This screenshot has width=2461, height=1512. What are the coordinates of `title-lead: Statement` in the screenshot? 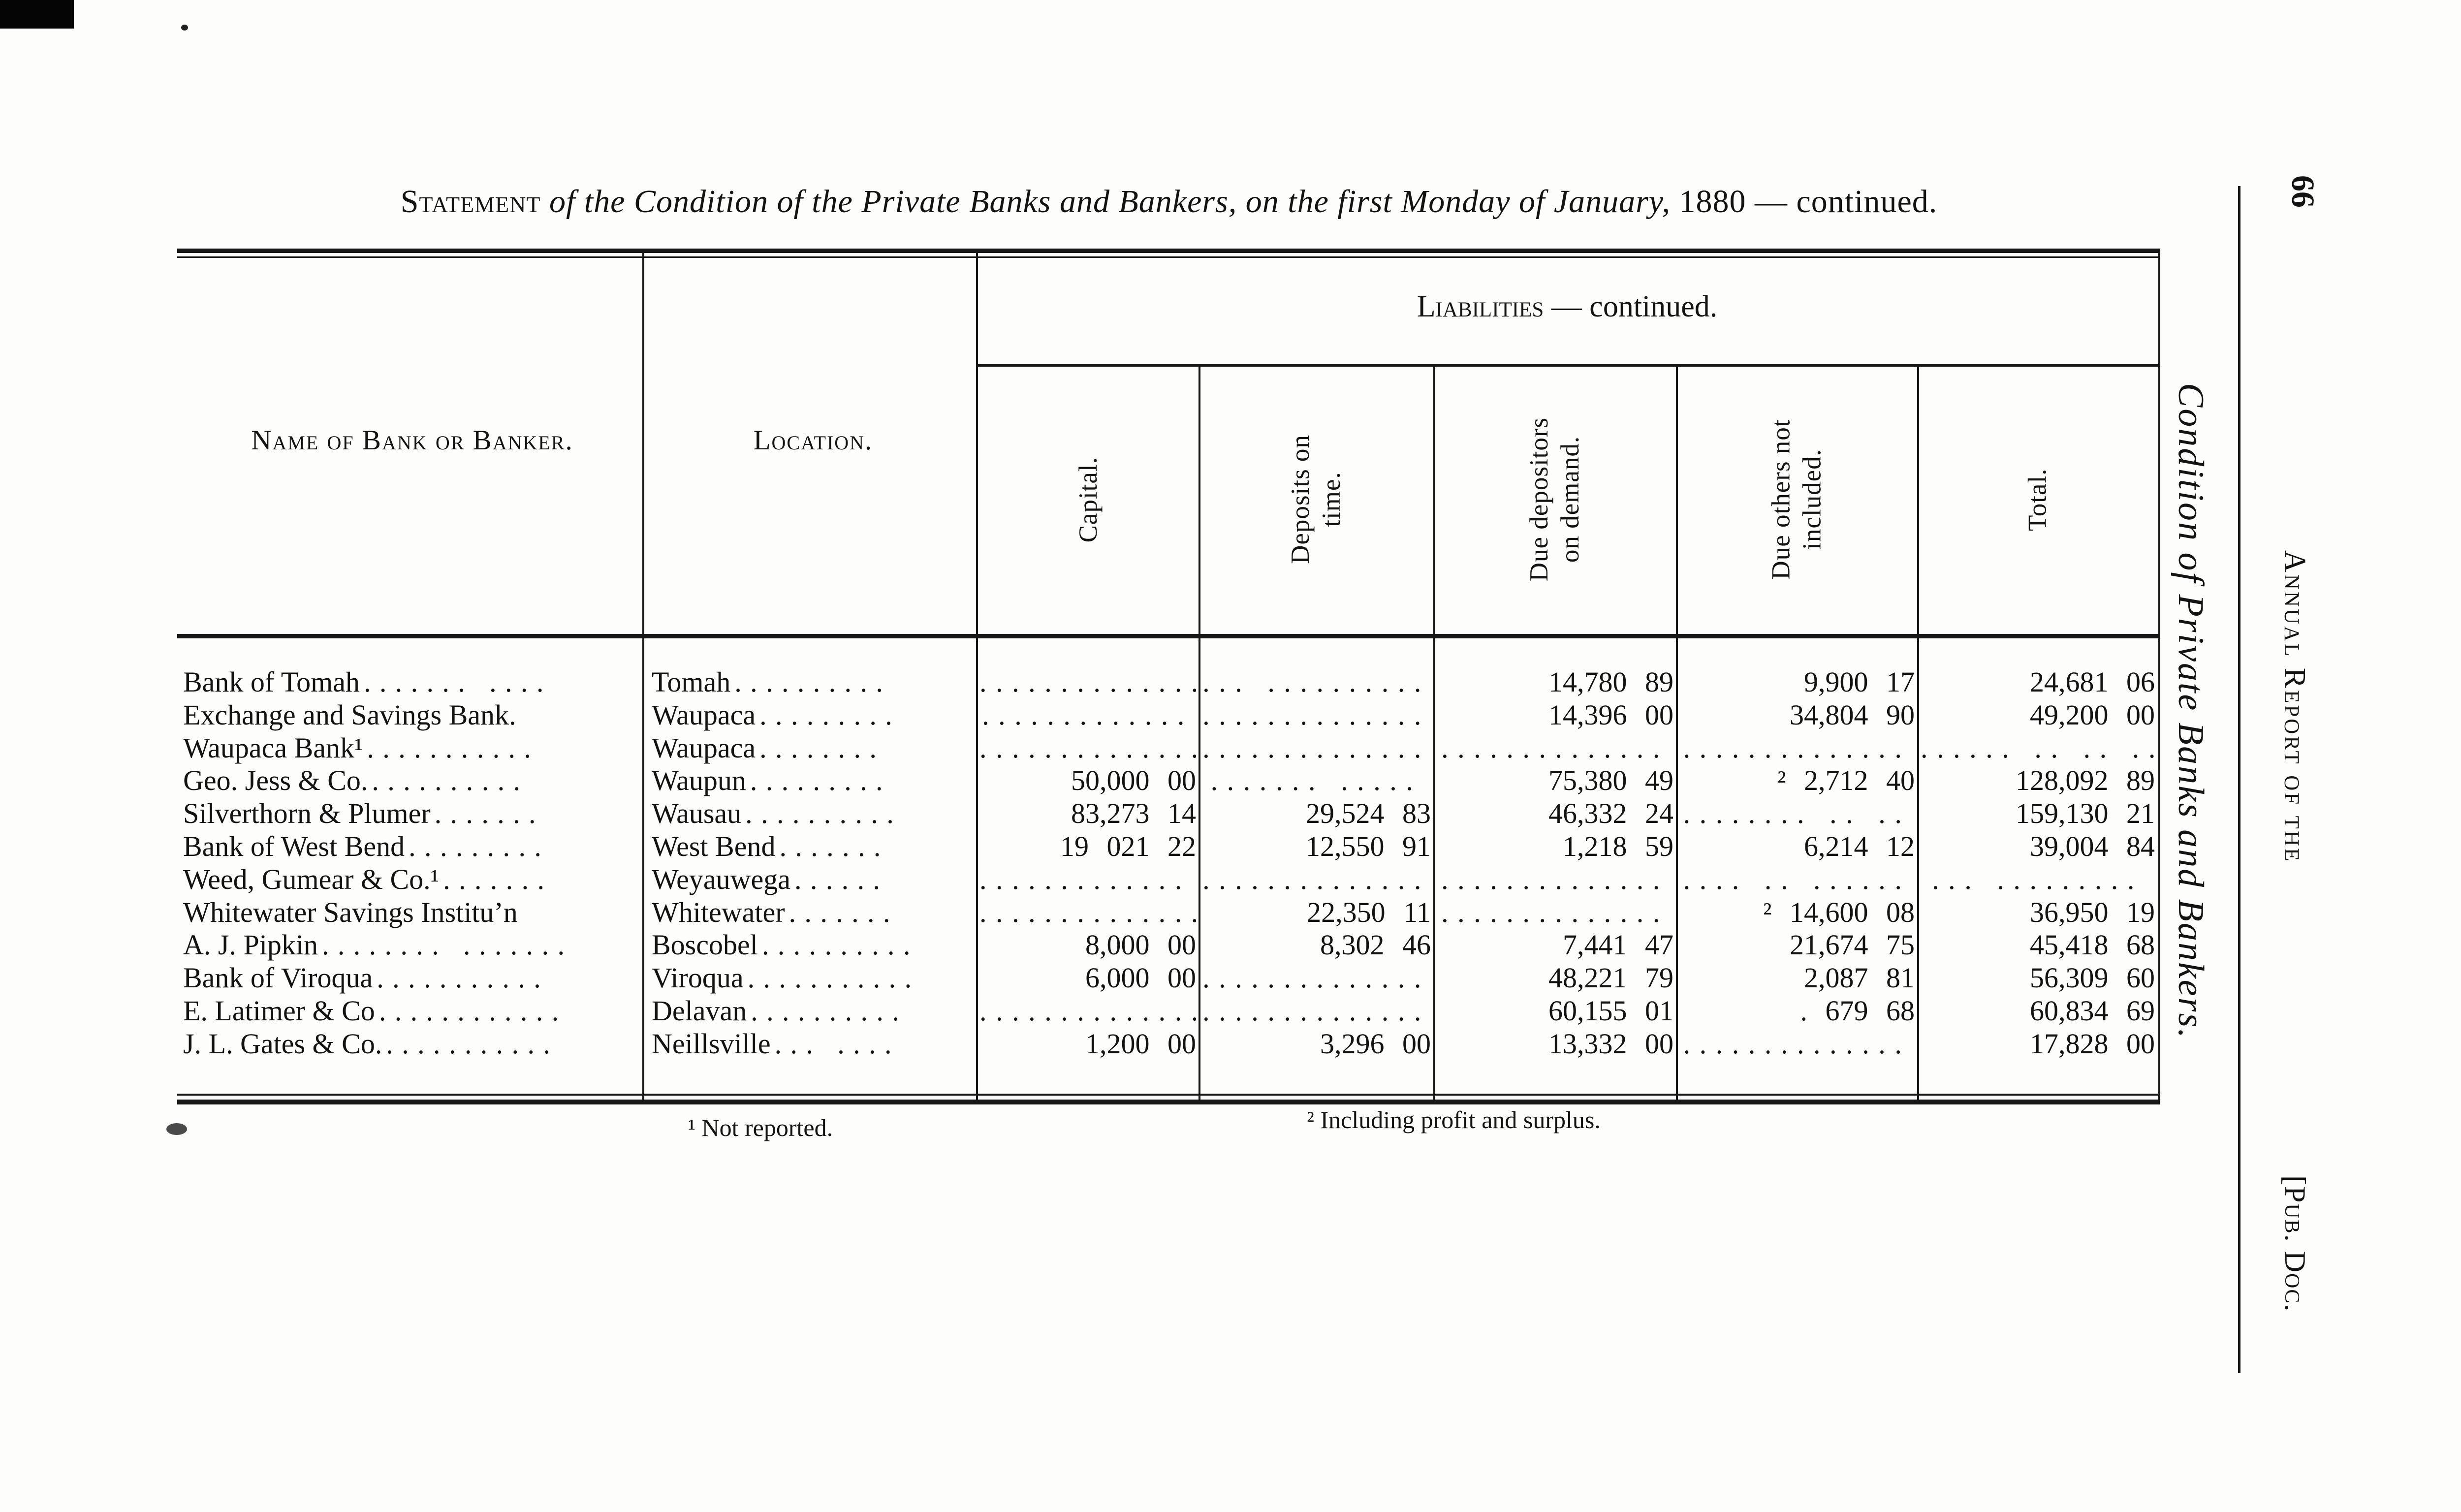 It's located at (470, 202).